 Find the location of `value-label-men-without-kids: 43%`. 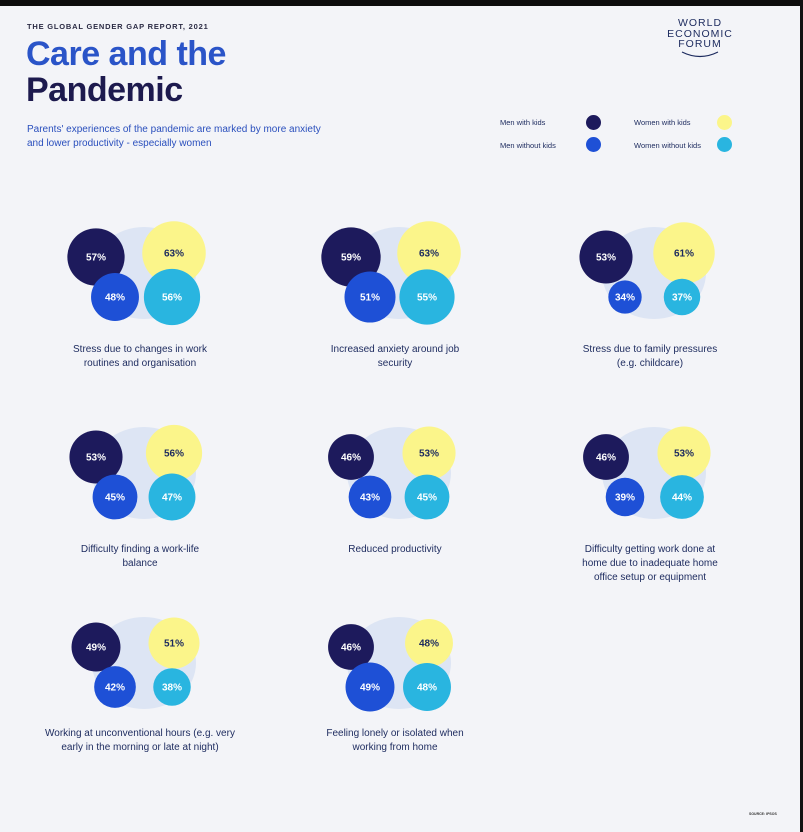

value-label-men-without-kids: 43% is located at coordinates (370, 498).